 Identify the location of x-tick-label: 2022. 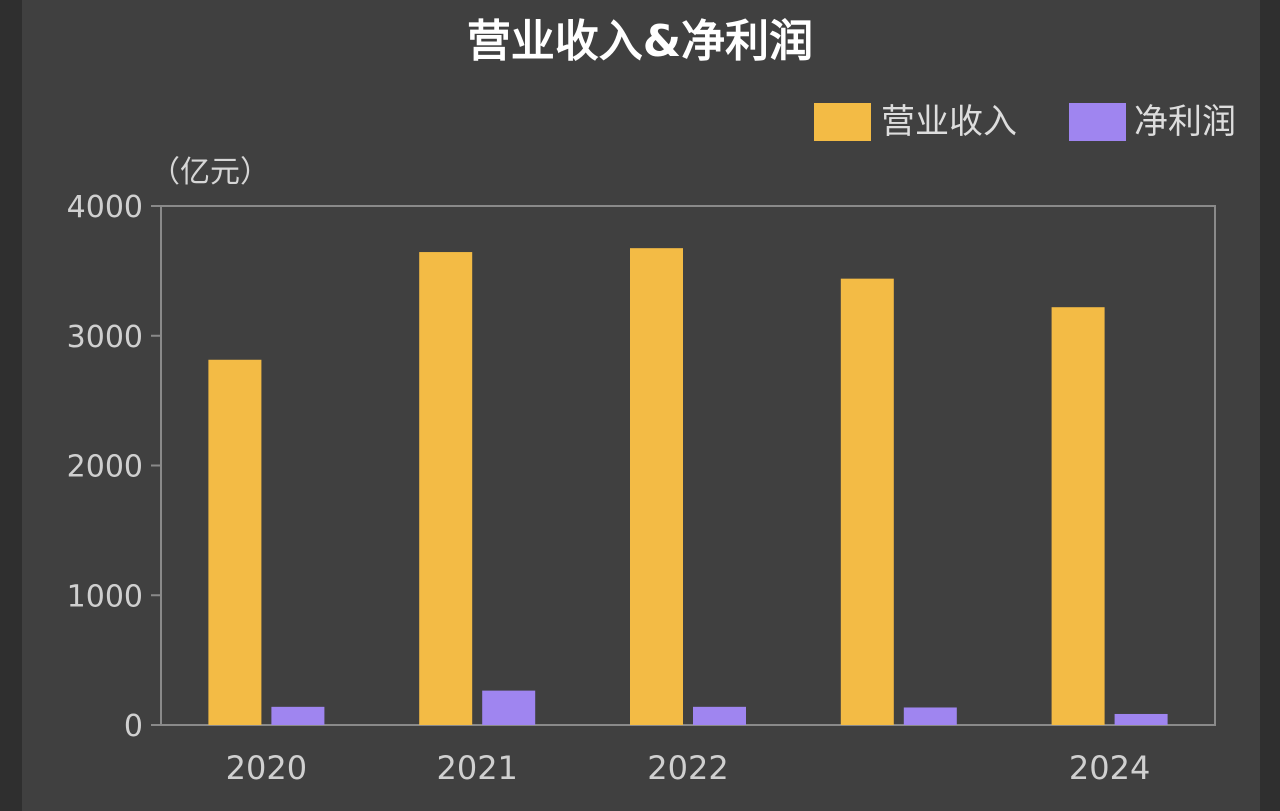
(687, 768).